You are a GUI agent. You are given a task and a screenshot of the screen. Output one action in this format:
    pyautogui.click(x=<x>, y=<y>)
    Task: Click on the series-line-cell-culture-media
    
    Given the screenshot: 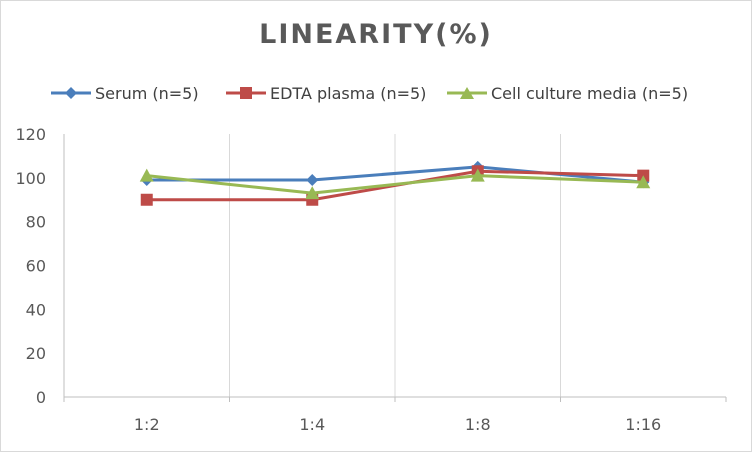 What is the action you would take?
    pyautogui.click(x=395, y=184)
    